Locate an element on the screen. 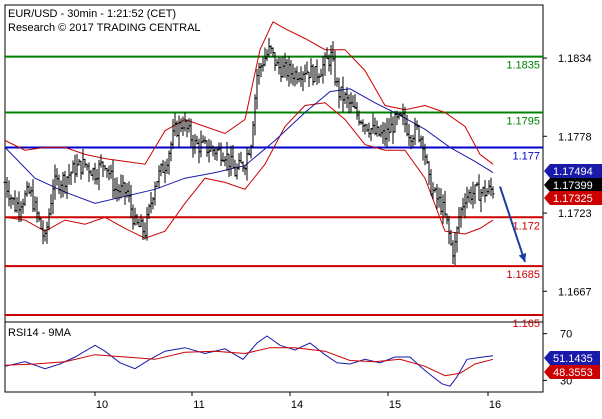 This screenshot has width=602, height=419. price-marker-current-price-label: 1.17399 is located at coordinates (573, 186).